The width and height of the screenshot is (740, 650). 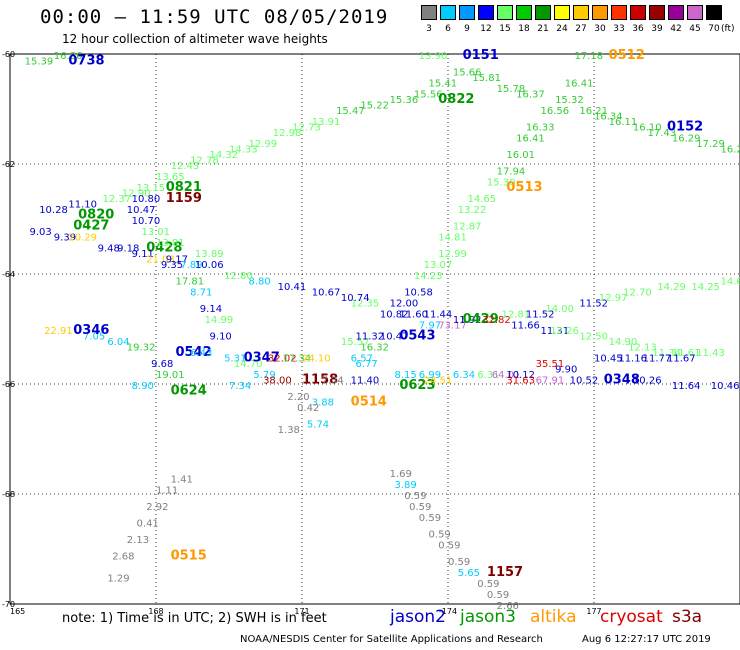 What do you see at coordinates (687, 617) in the screenshot?
I see `satellite-s3a: s3a` at bounding box center [687, 617].